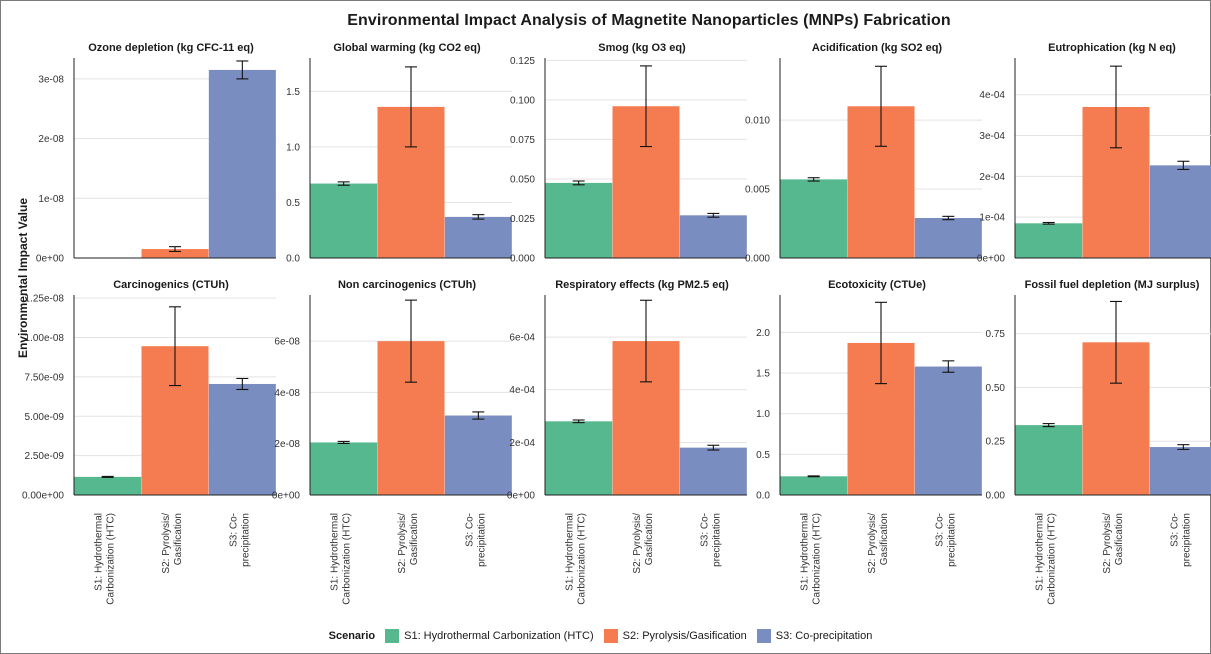 This screenshot has height=654, width=1211. I want to click on legend-item-s2: S2: Pyrolysis/Gasification, so click(675, 636).